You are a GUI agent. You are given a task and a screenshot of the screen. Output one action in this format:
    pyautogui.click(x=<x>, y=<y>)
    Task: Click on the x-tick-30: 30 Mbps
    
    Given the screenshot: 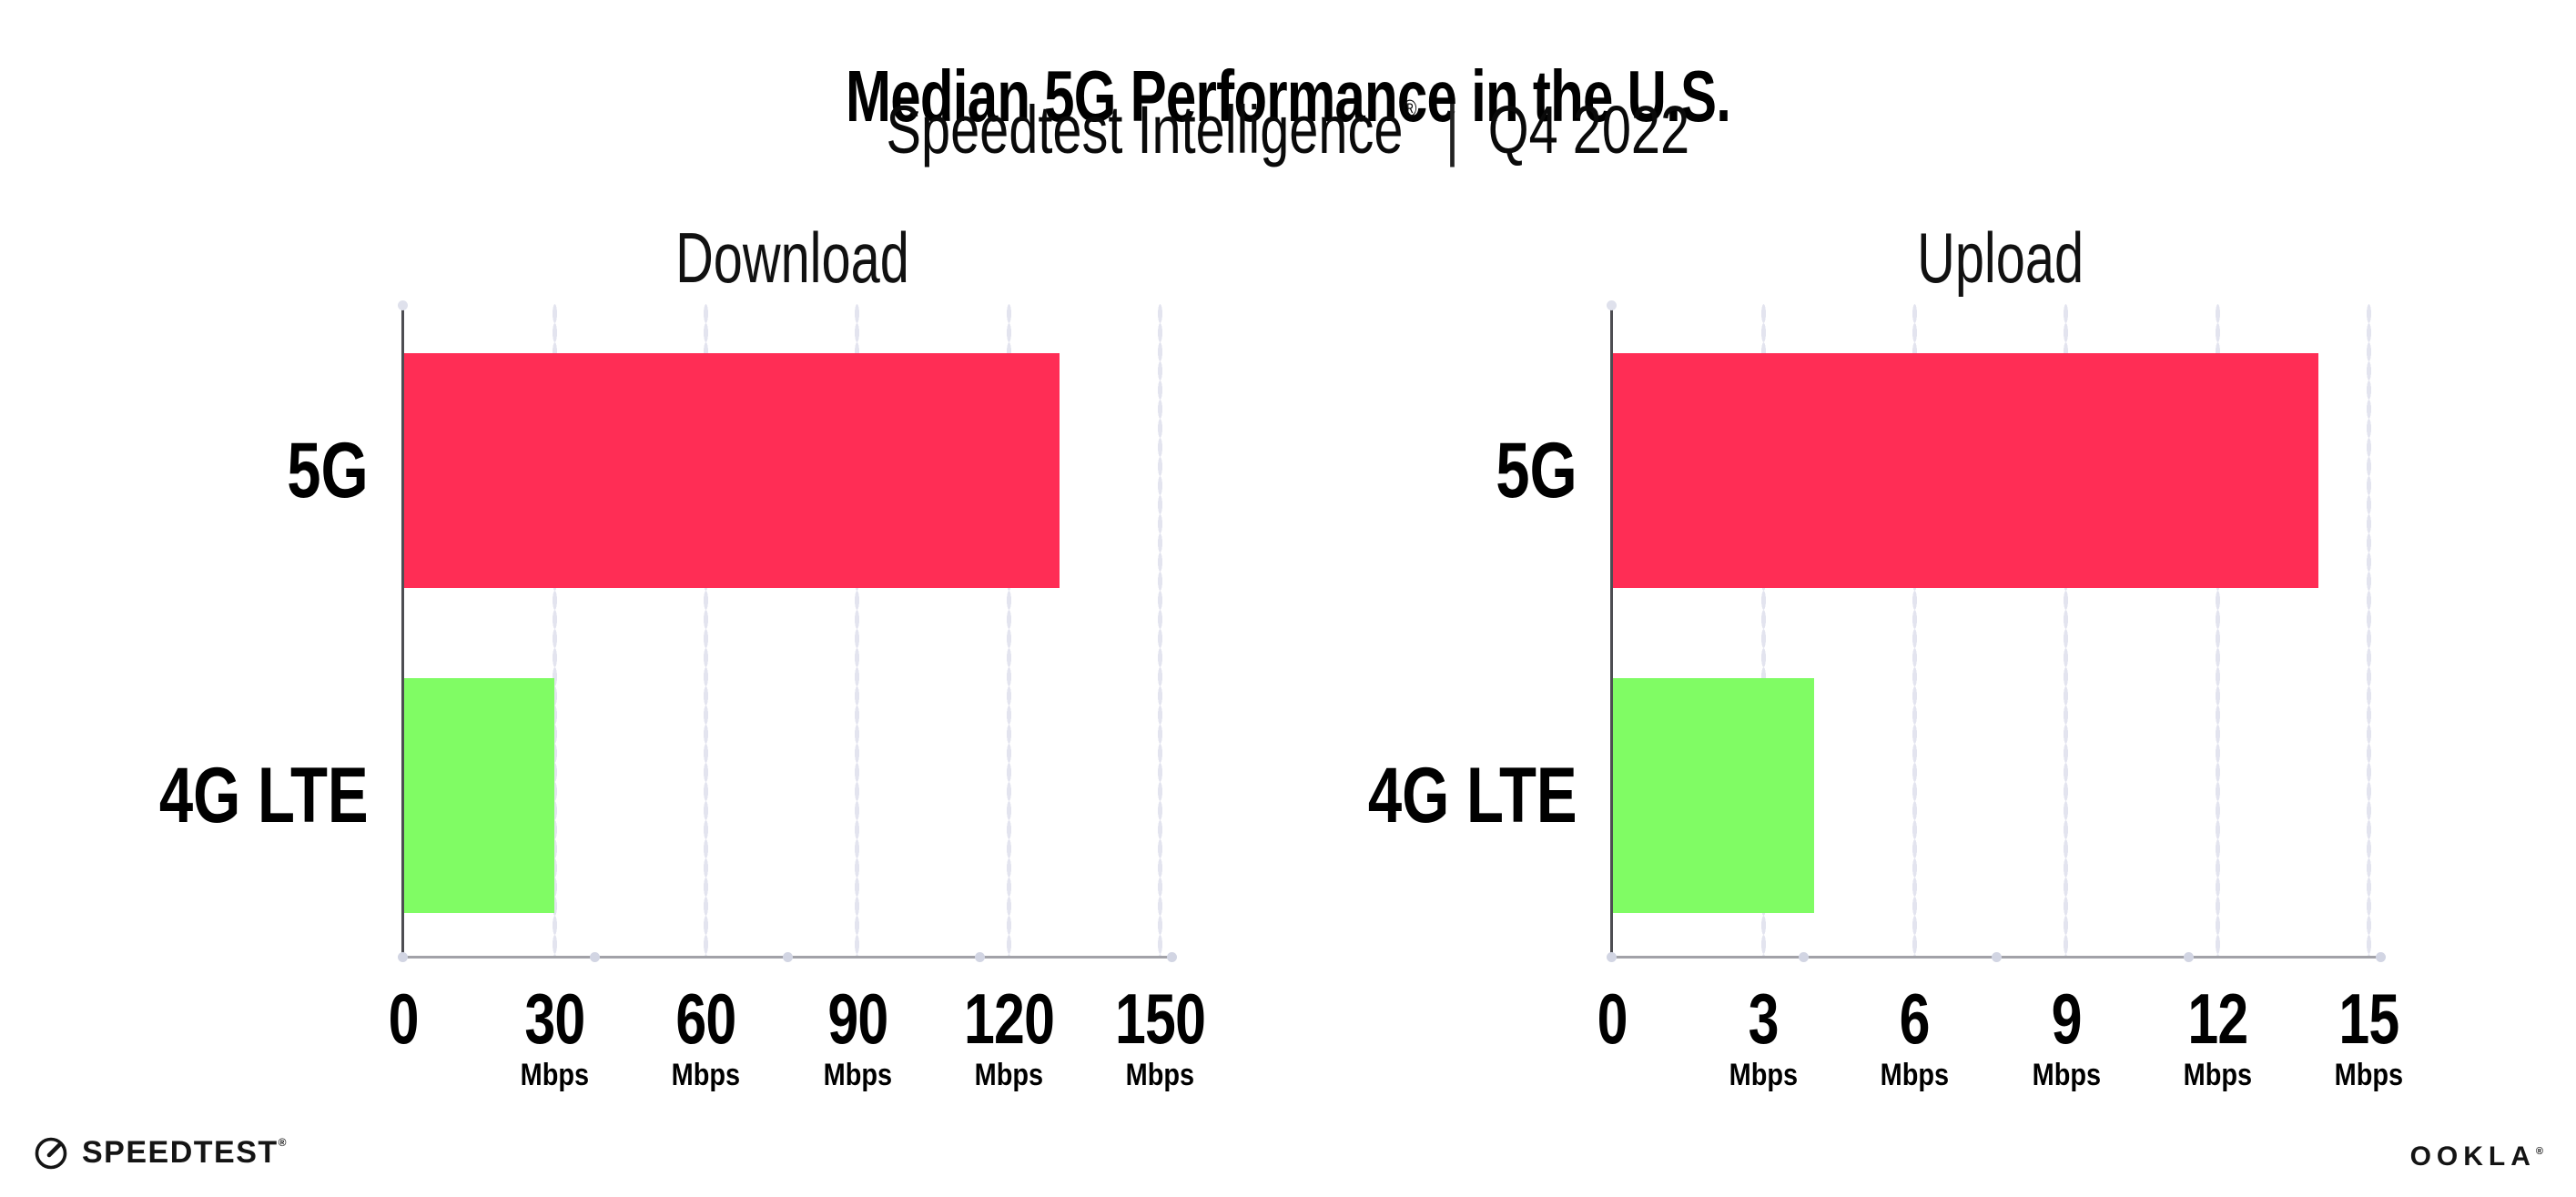 What is the action you would take?
    pyautogui.click(x=554, y=1036)
    